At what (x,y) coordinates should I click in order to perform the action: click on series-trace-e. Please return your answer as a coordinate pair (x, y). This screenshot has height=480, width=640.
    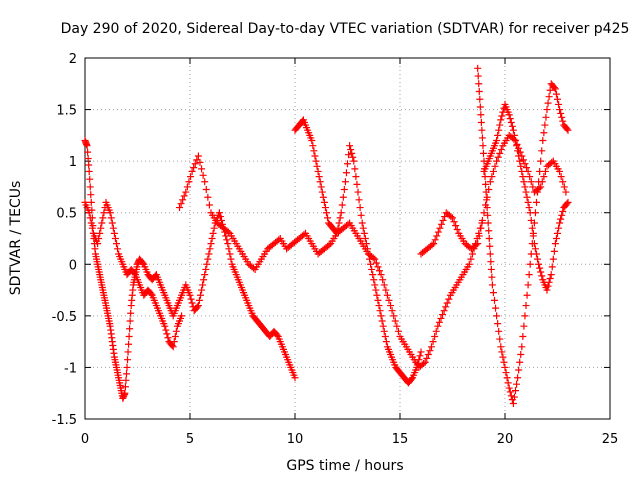
    Looking at the image, I should click on (523, 236).